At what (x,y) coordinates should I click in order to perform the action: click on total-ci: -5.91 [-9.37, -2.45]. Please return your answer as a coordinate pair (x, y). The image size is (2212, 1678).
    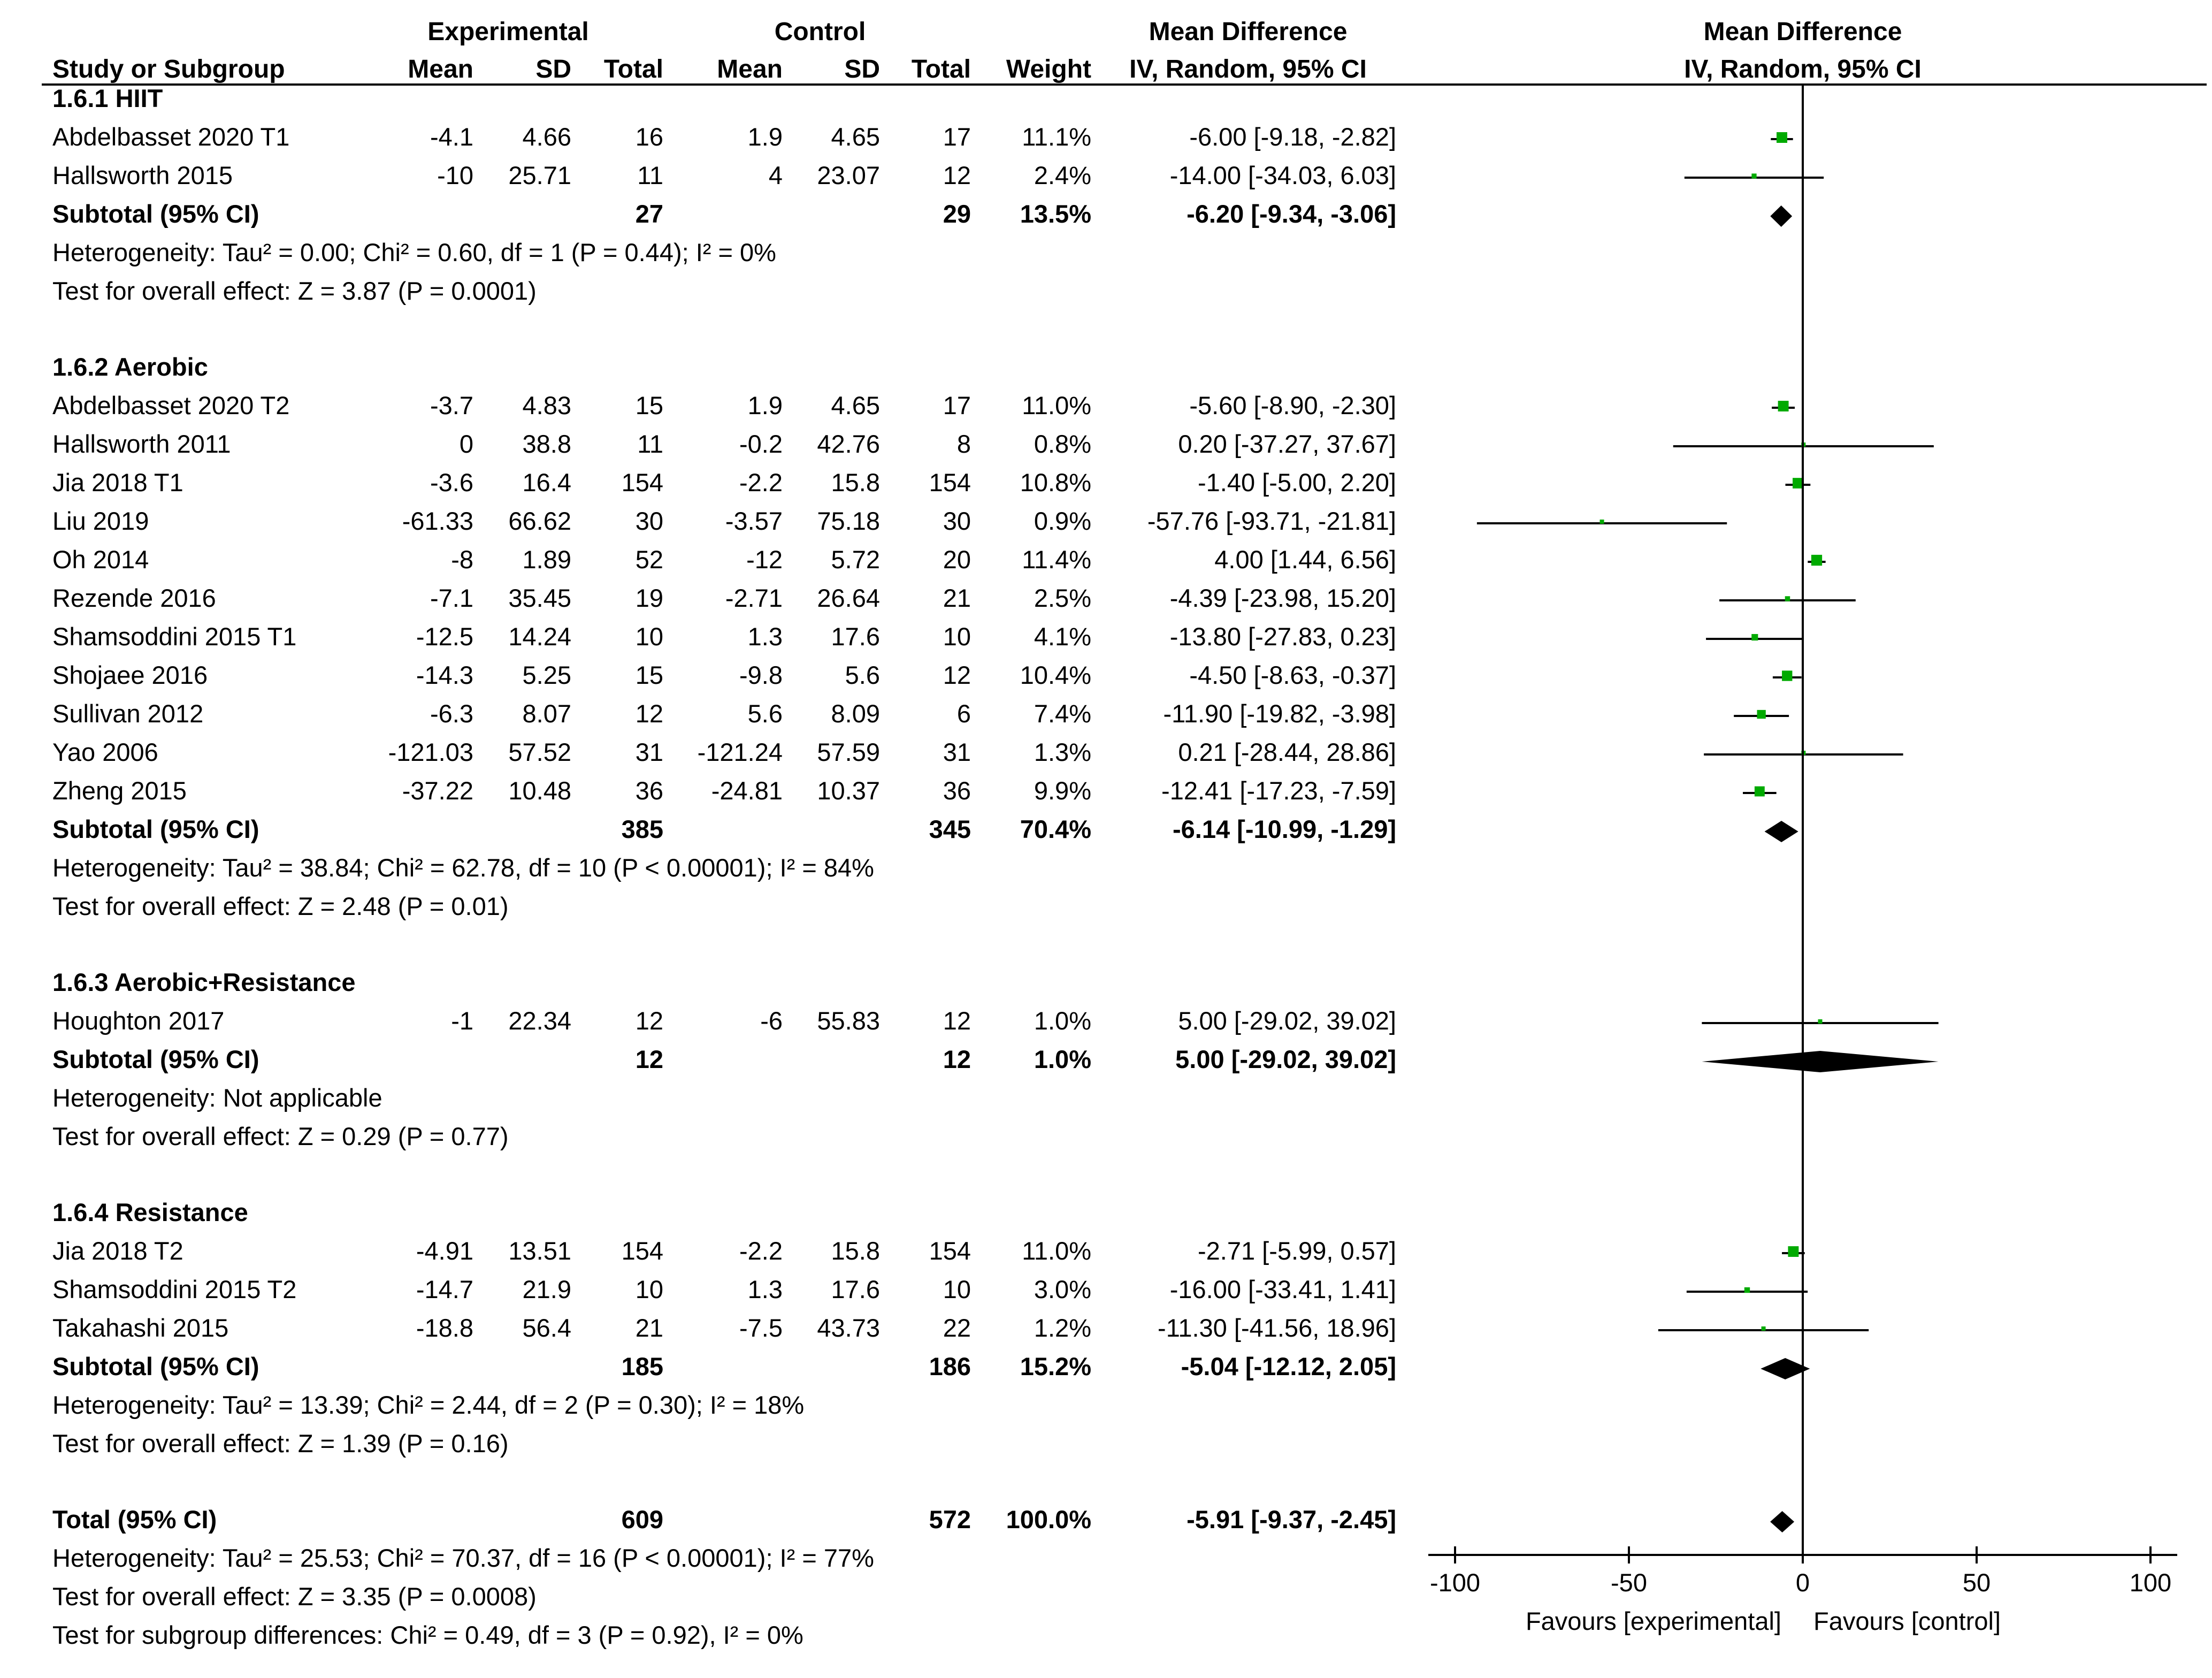
    Looking at the image, I should click on (1292, 1520).